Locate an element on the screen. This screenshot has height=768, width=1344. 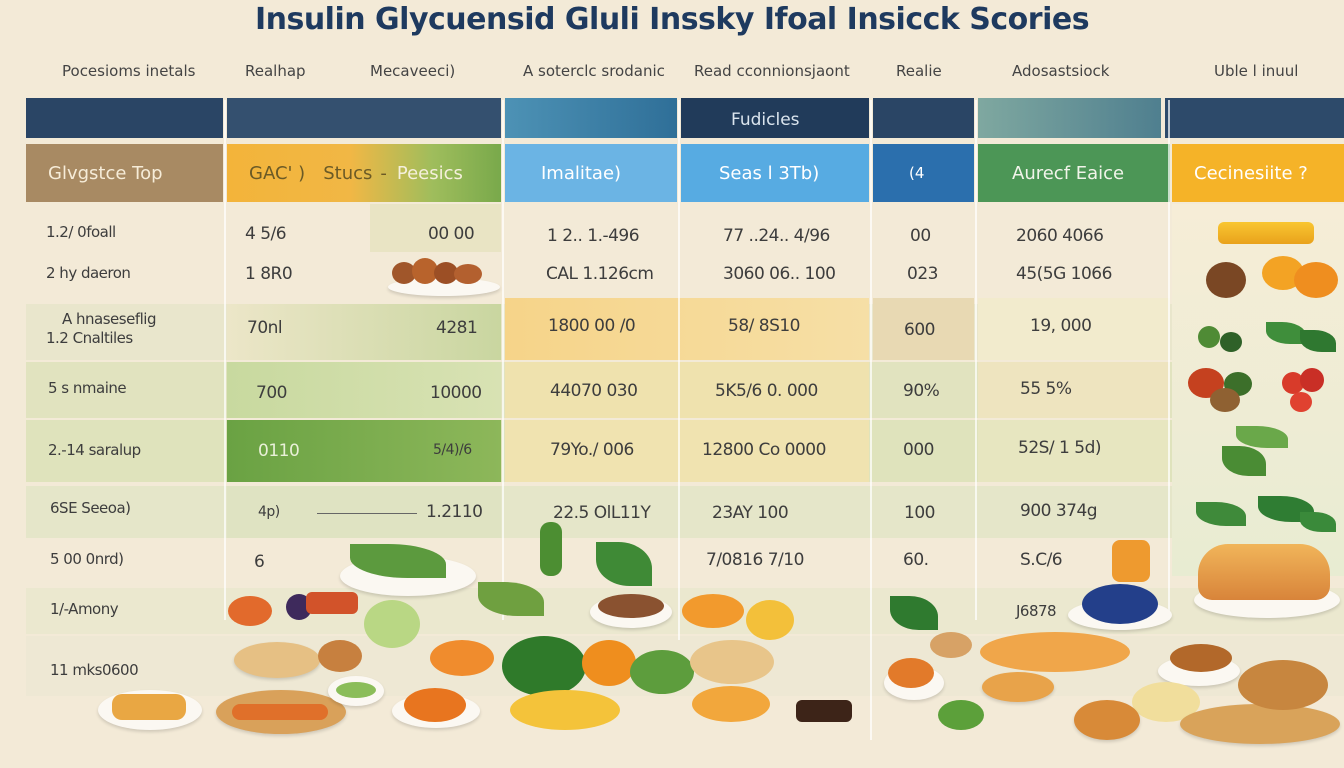
subheader-2b-label: Stucs is located at coordinates (348, 173).